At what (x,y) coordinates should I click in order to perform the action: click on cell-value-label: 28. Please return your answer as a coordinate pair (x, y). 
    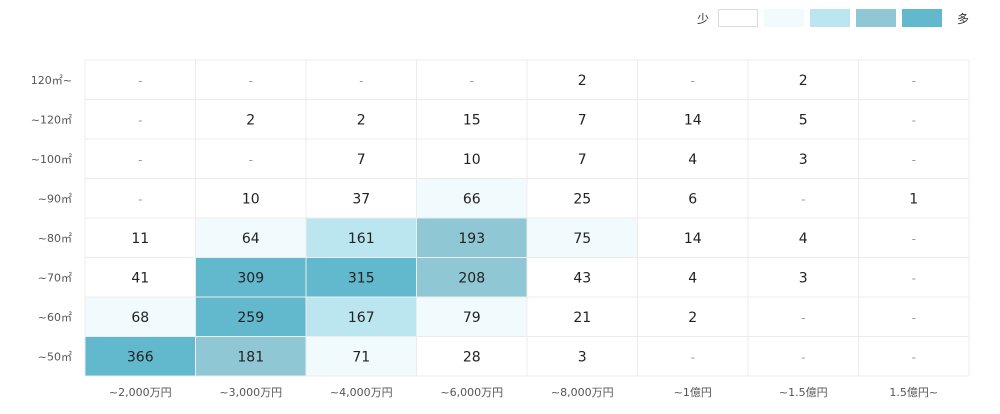
    Looking at the image, I should click on (472, 357).